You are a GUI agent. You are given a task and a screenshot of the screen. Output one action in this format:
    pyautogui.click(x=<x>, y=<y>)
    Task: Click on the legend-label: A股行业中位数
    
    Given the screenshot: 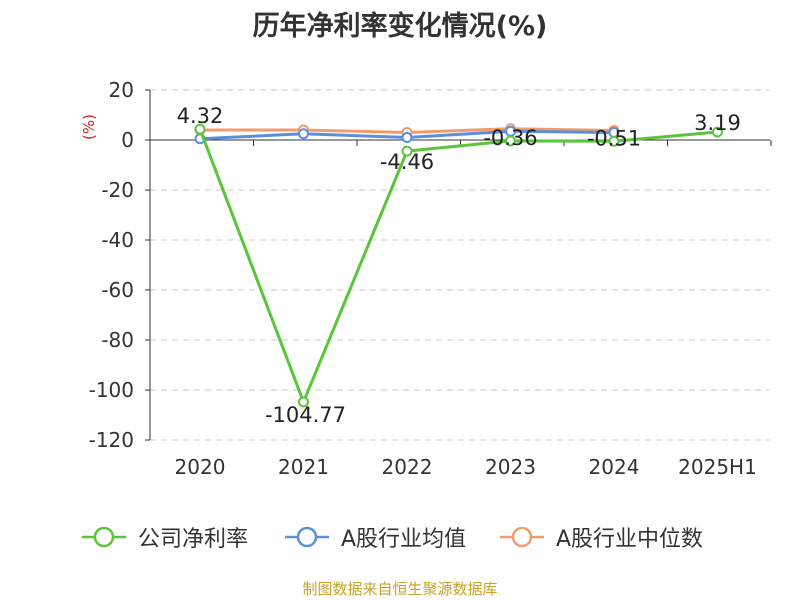 What is the action you would take?
    pyautogui.click(x=630, y=539)
    